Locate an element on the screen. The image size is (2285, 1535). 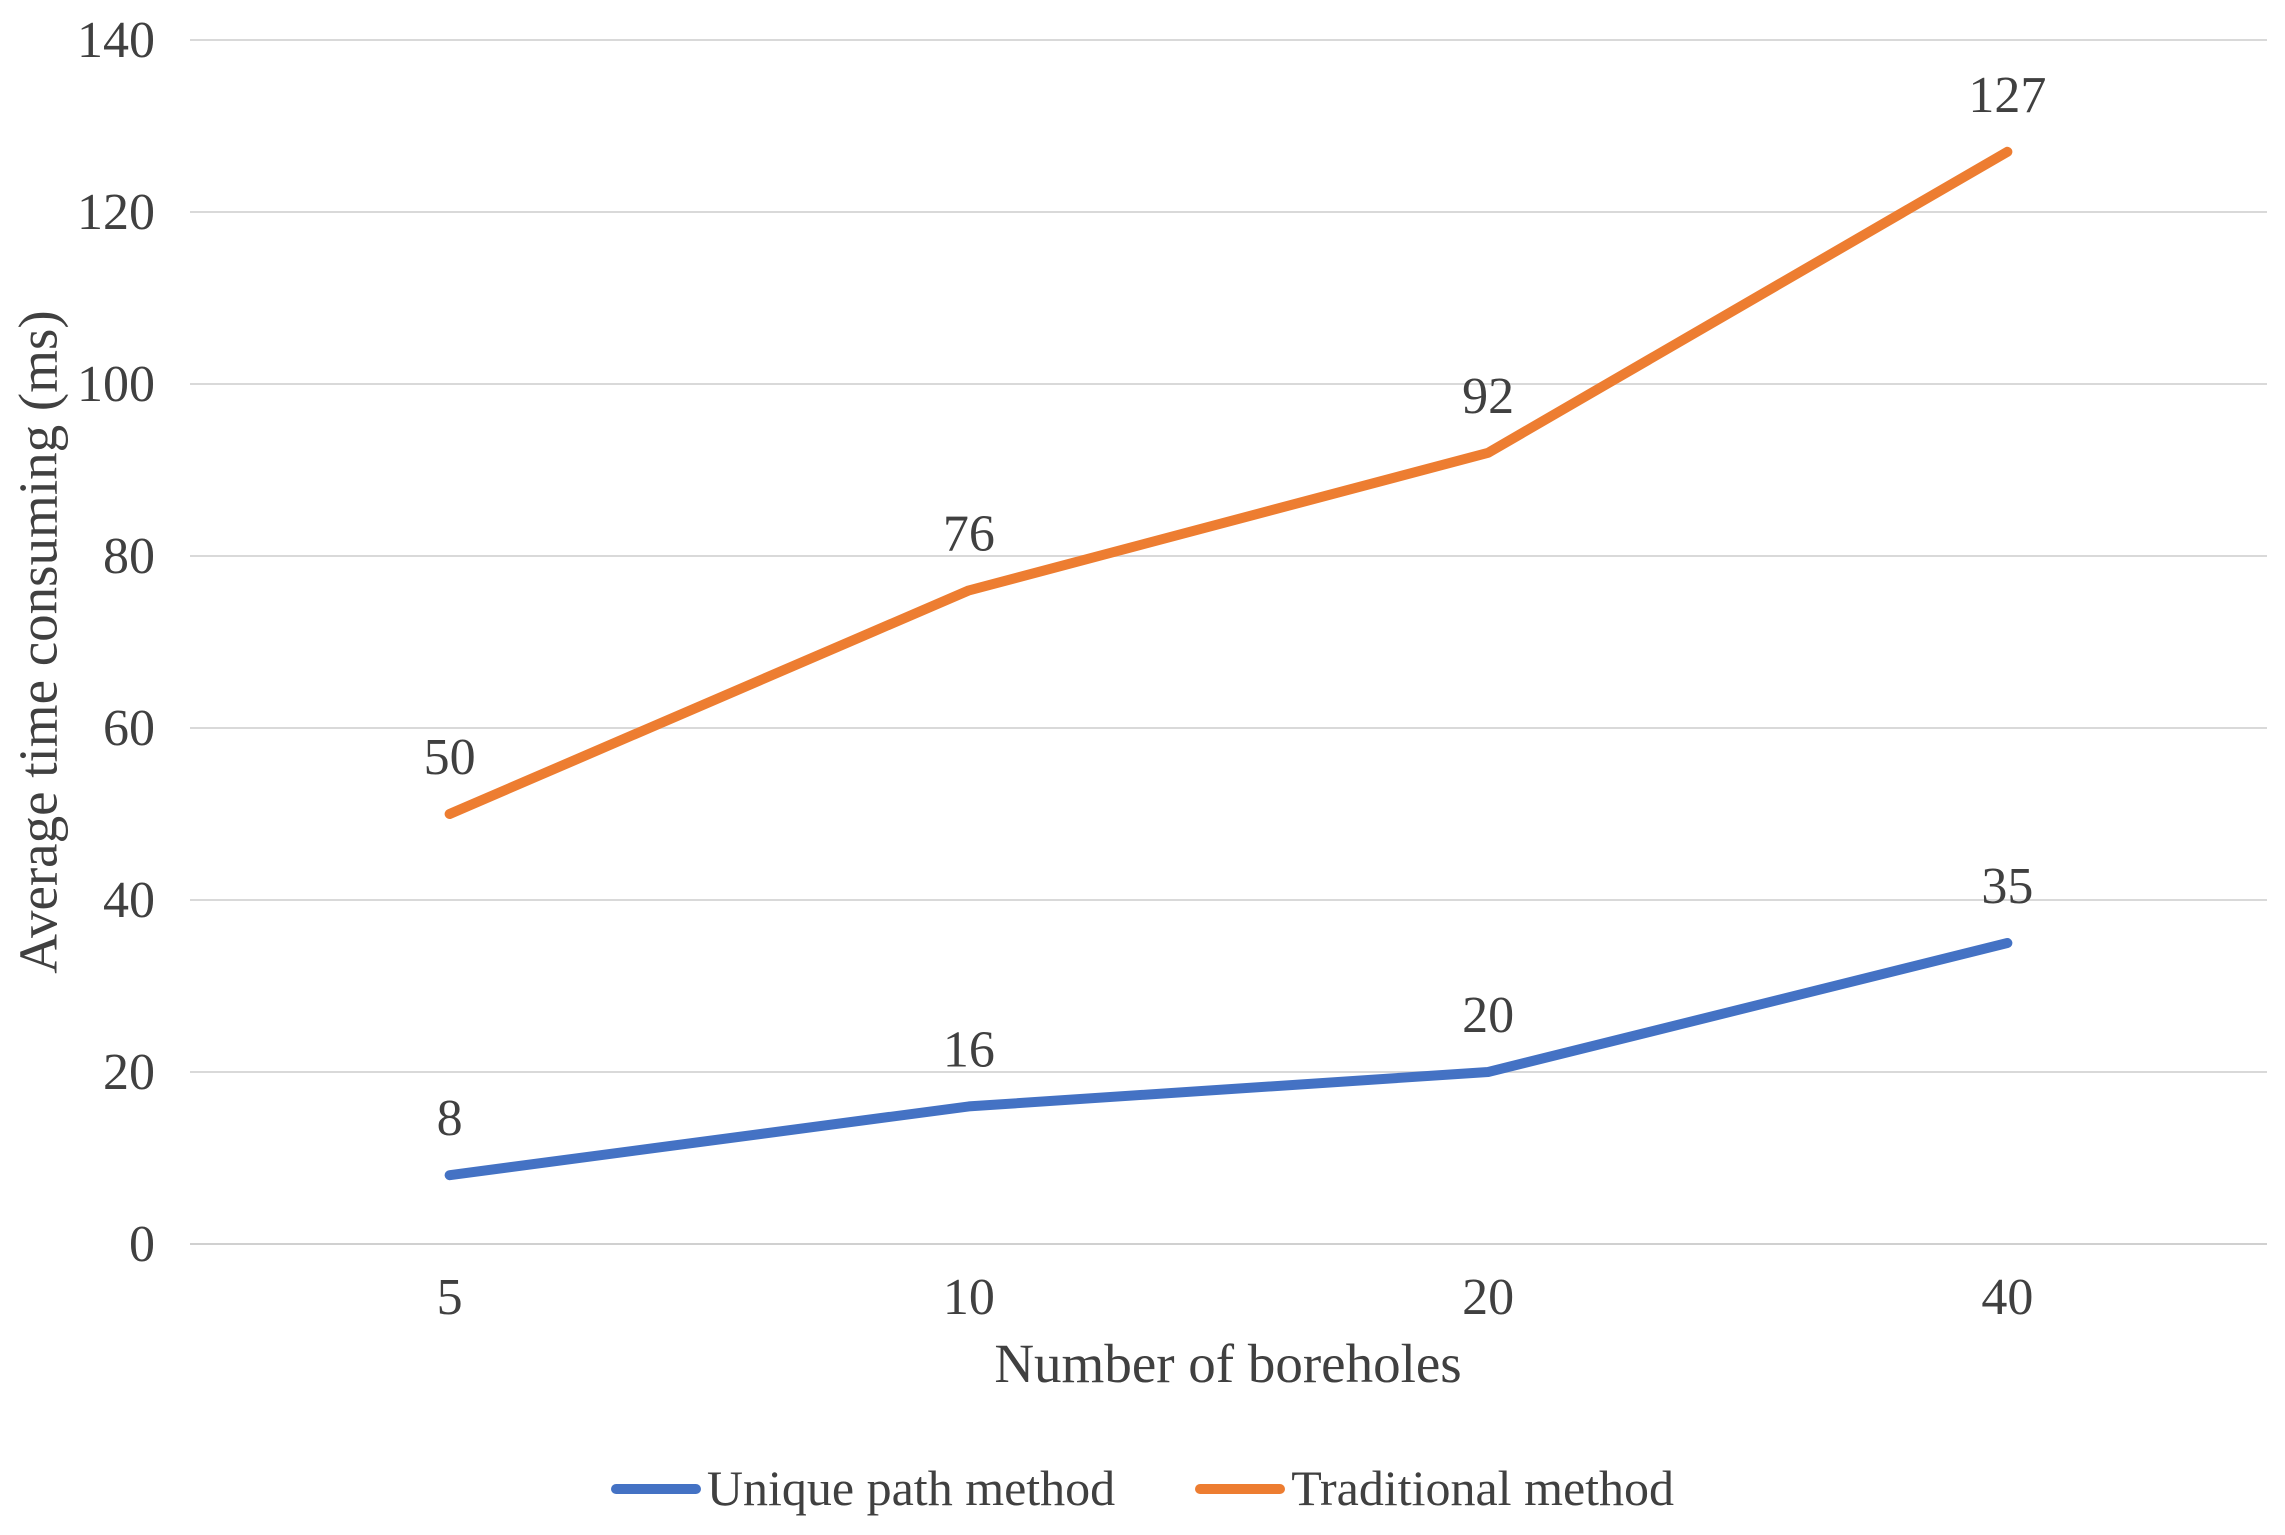
y-tick-label-80: 80 is located at coordinates (129, 556).